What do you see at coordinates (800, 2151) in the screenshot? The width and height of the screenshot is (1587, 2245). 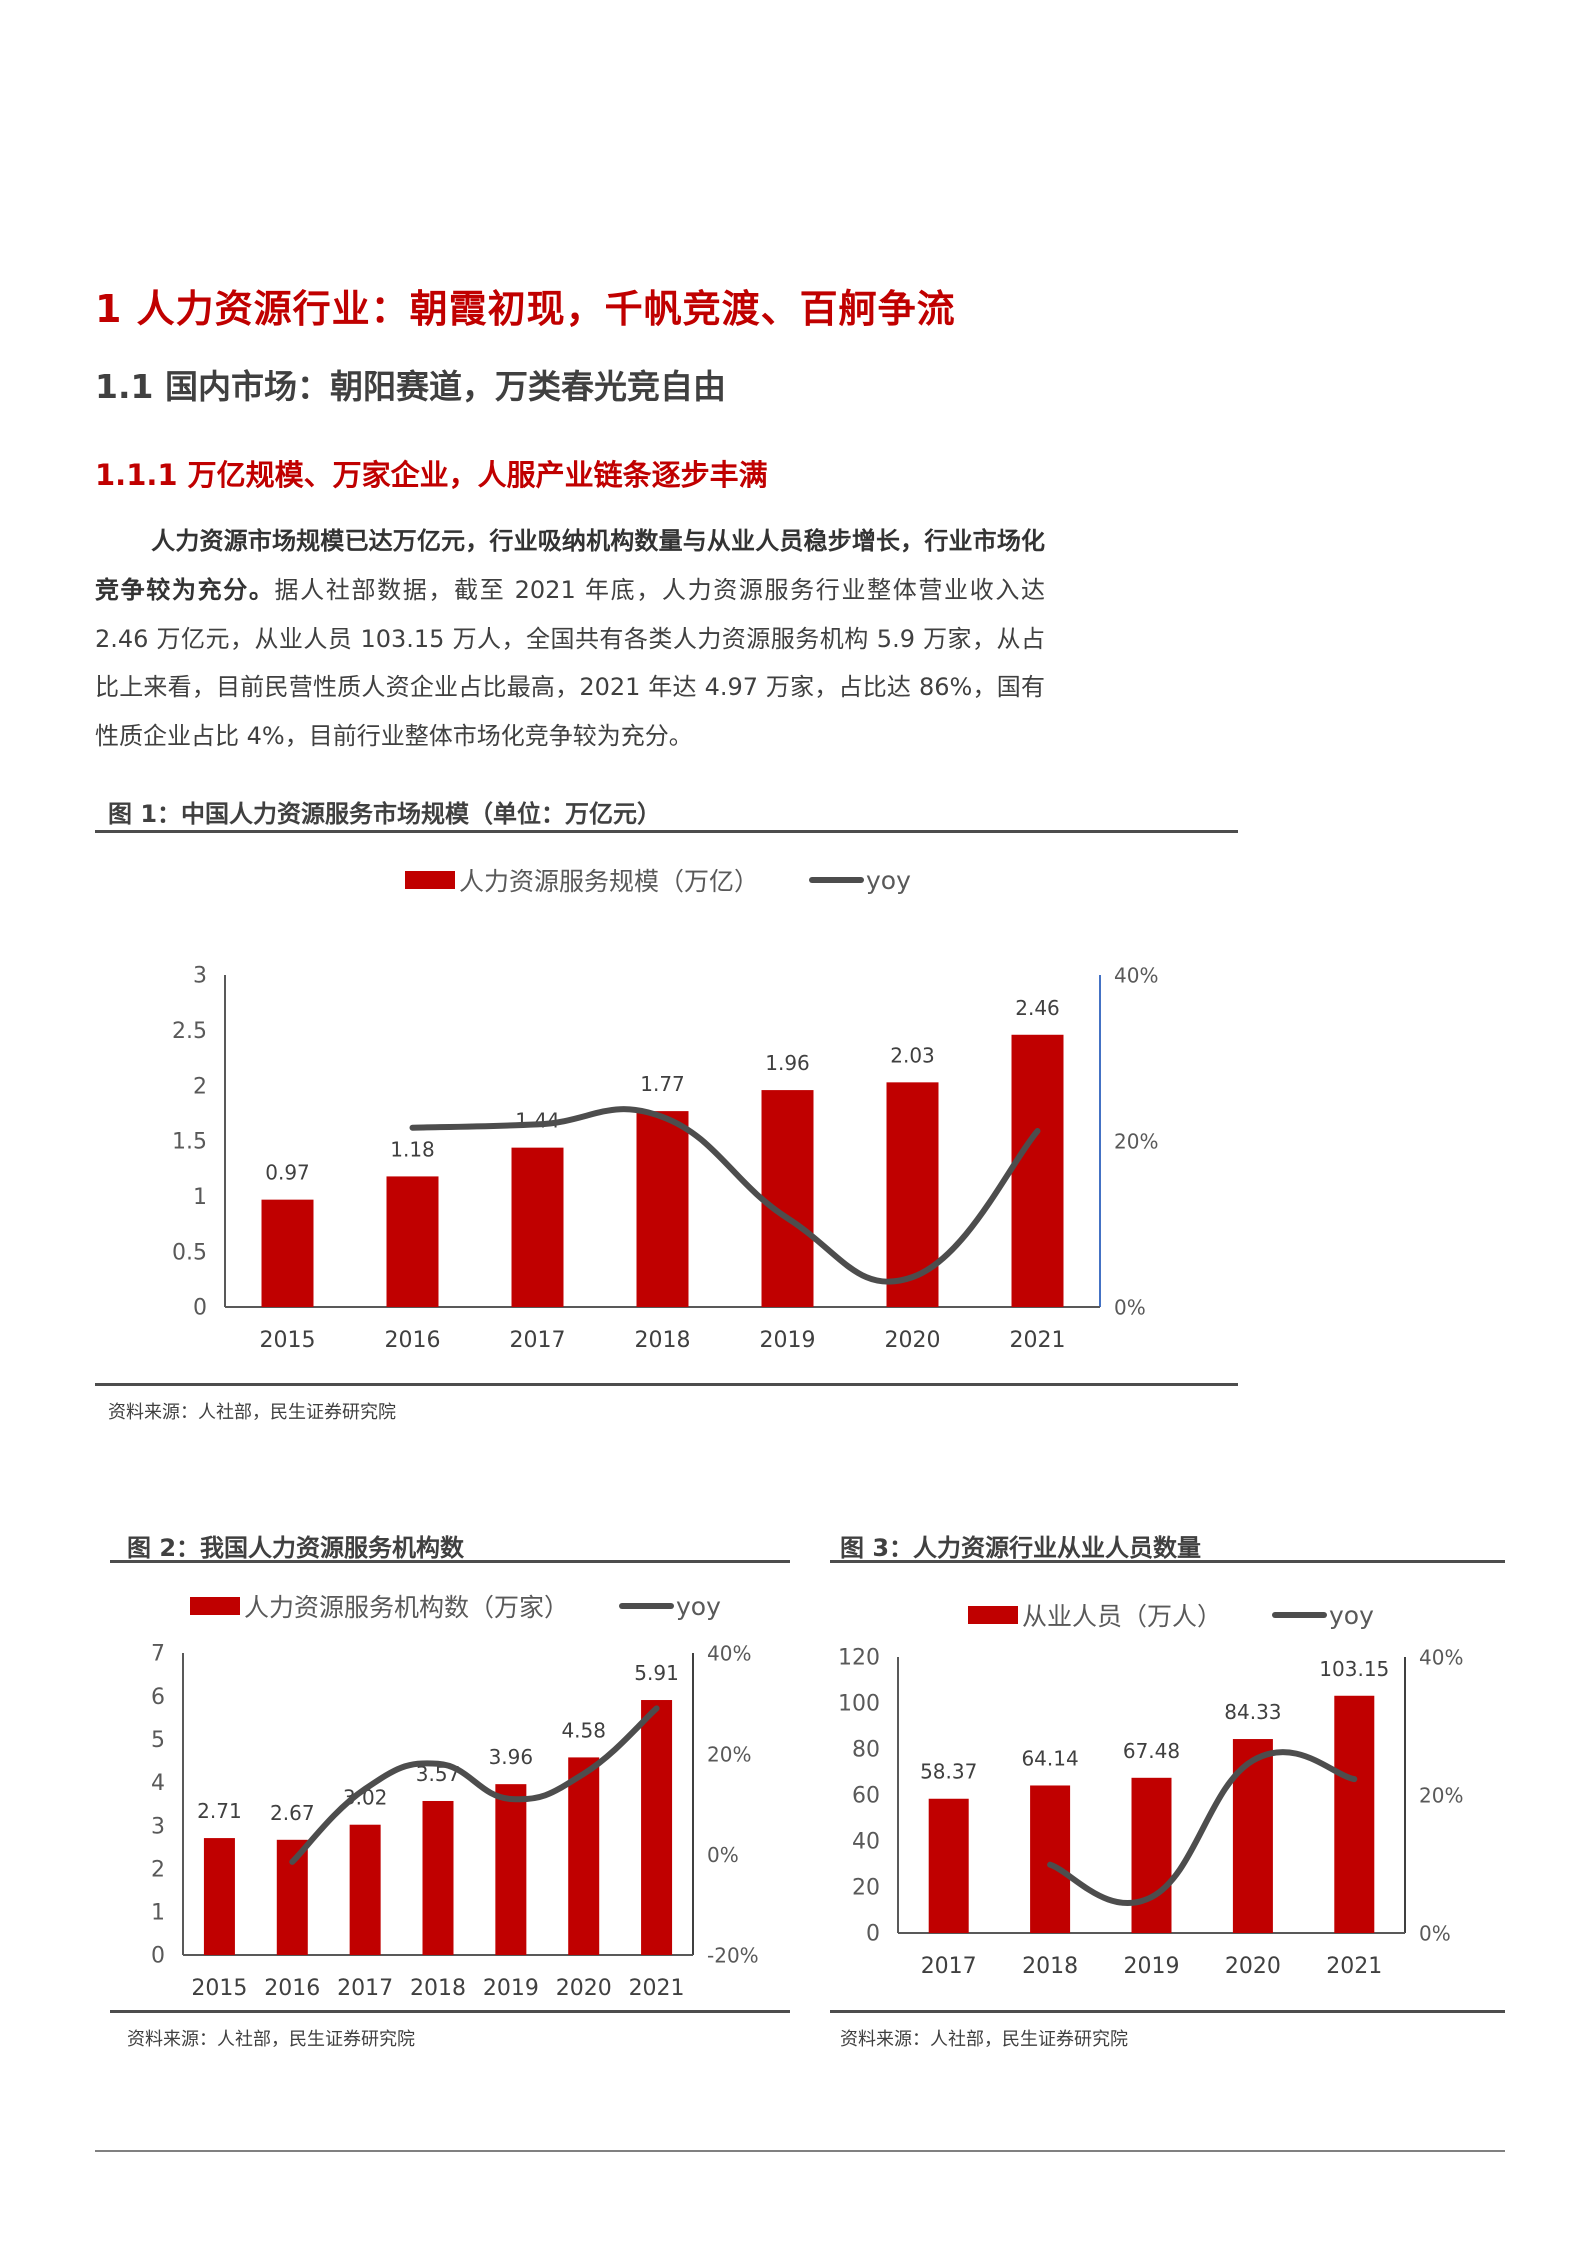 I see `page-footer-rule` at bounding box center [800, 2151].